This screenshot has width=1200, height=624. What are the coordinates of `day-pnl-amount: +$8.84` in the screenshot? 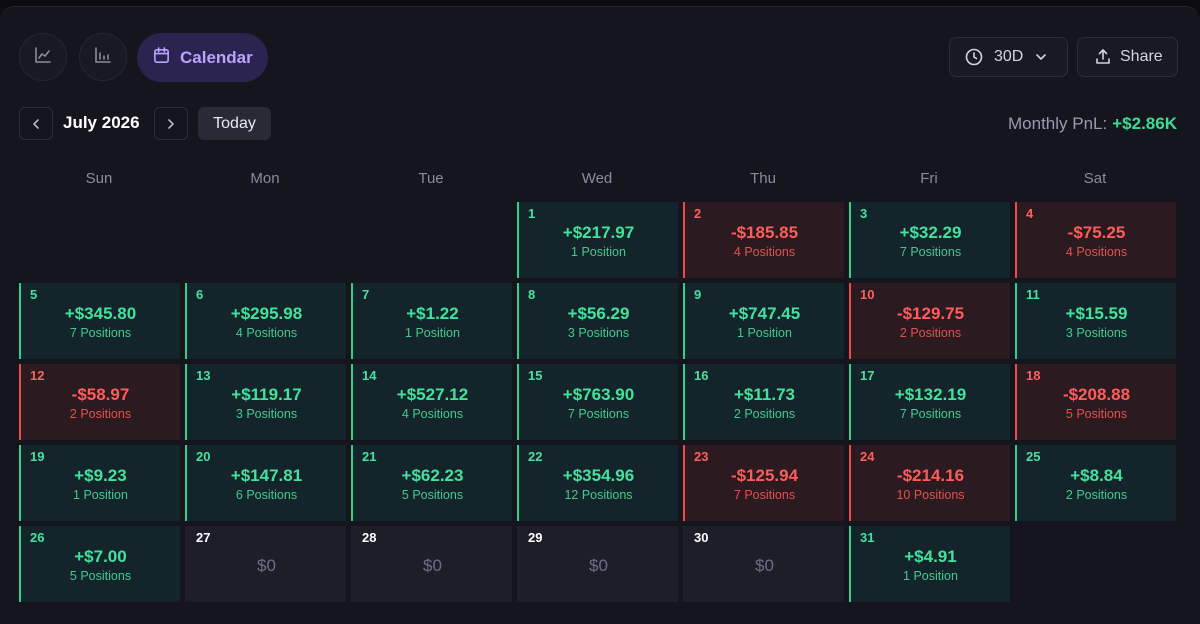 It's located at (1096, 475).